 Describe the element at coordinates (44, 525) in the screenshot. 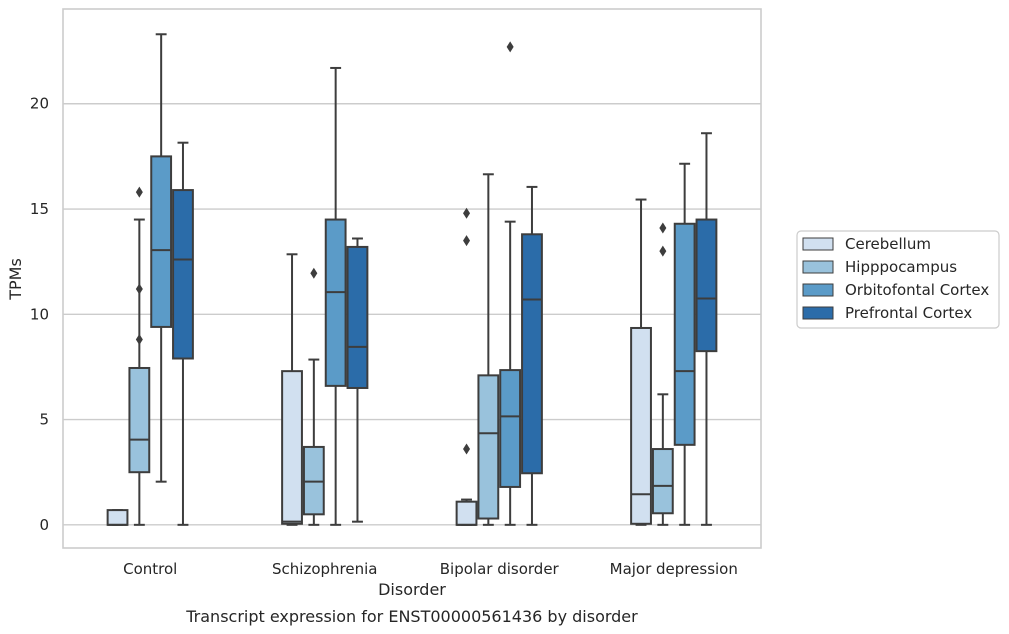

I see `y-tick-label: 0` at that location.